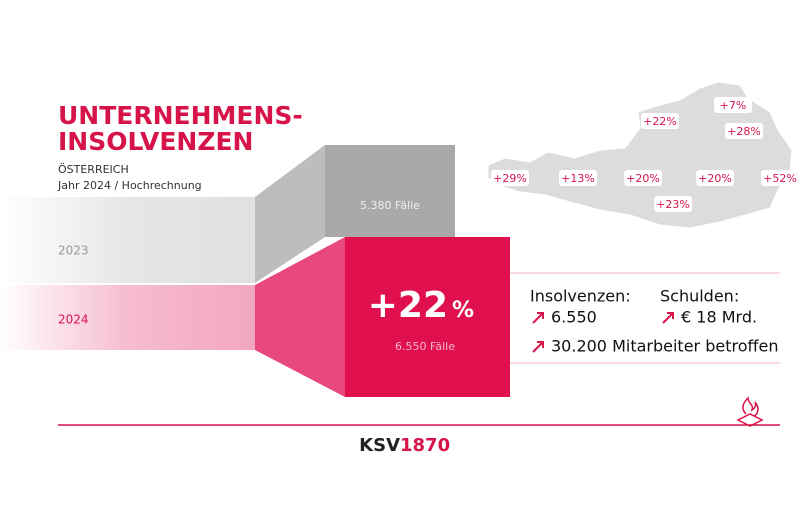 The height and width of the screenshot is (524, 800). I want to click on band-2023, so click(127, 240).